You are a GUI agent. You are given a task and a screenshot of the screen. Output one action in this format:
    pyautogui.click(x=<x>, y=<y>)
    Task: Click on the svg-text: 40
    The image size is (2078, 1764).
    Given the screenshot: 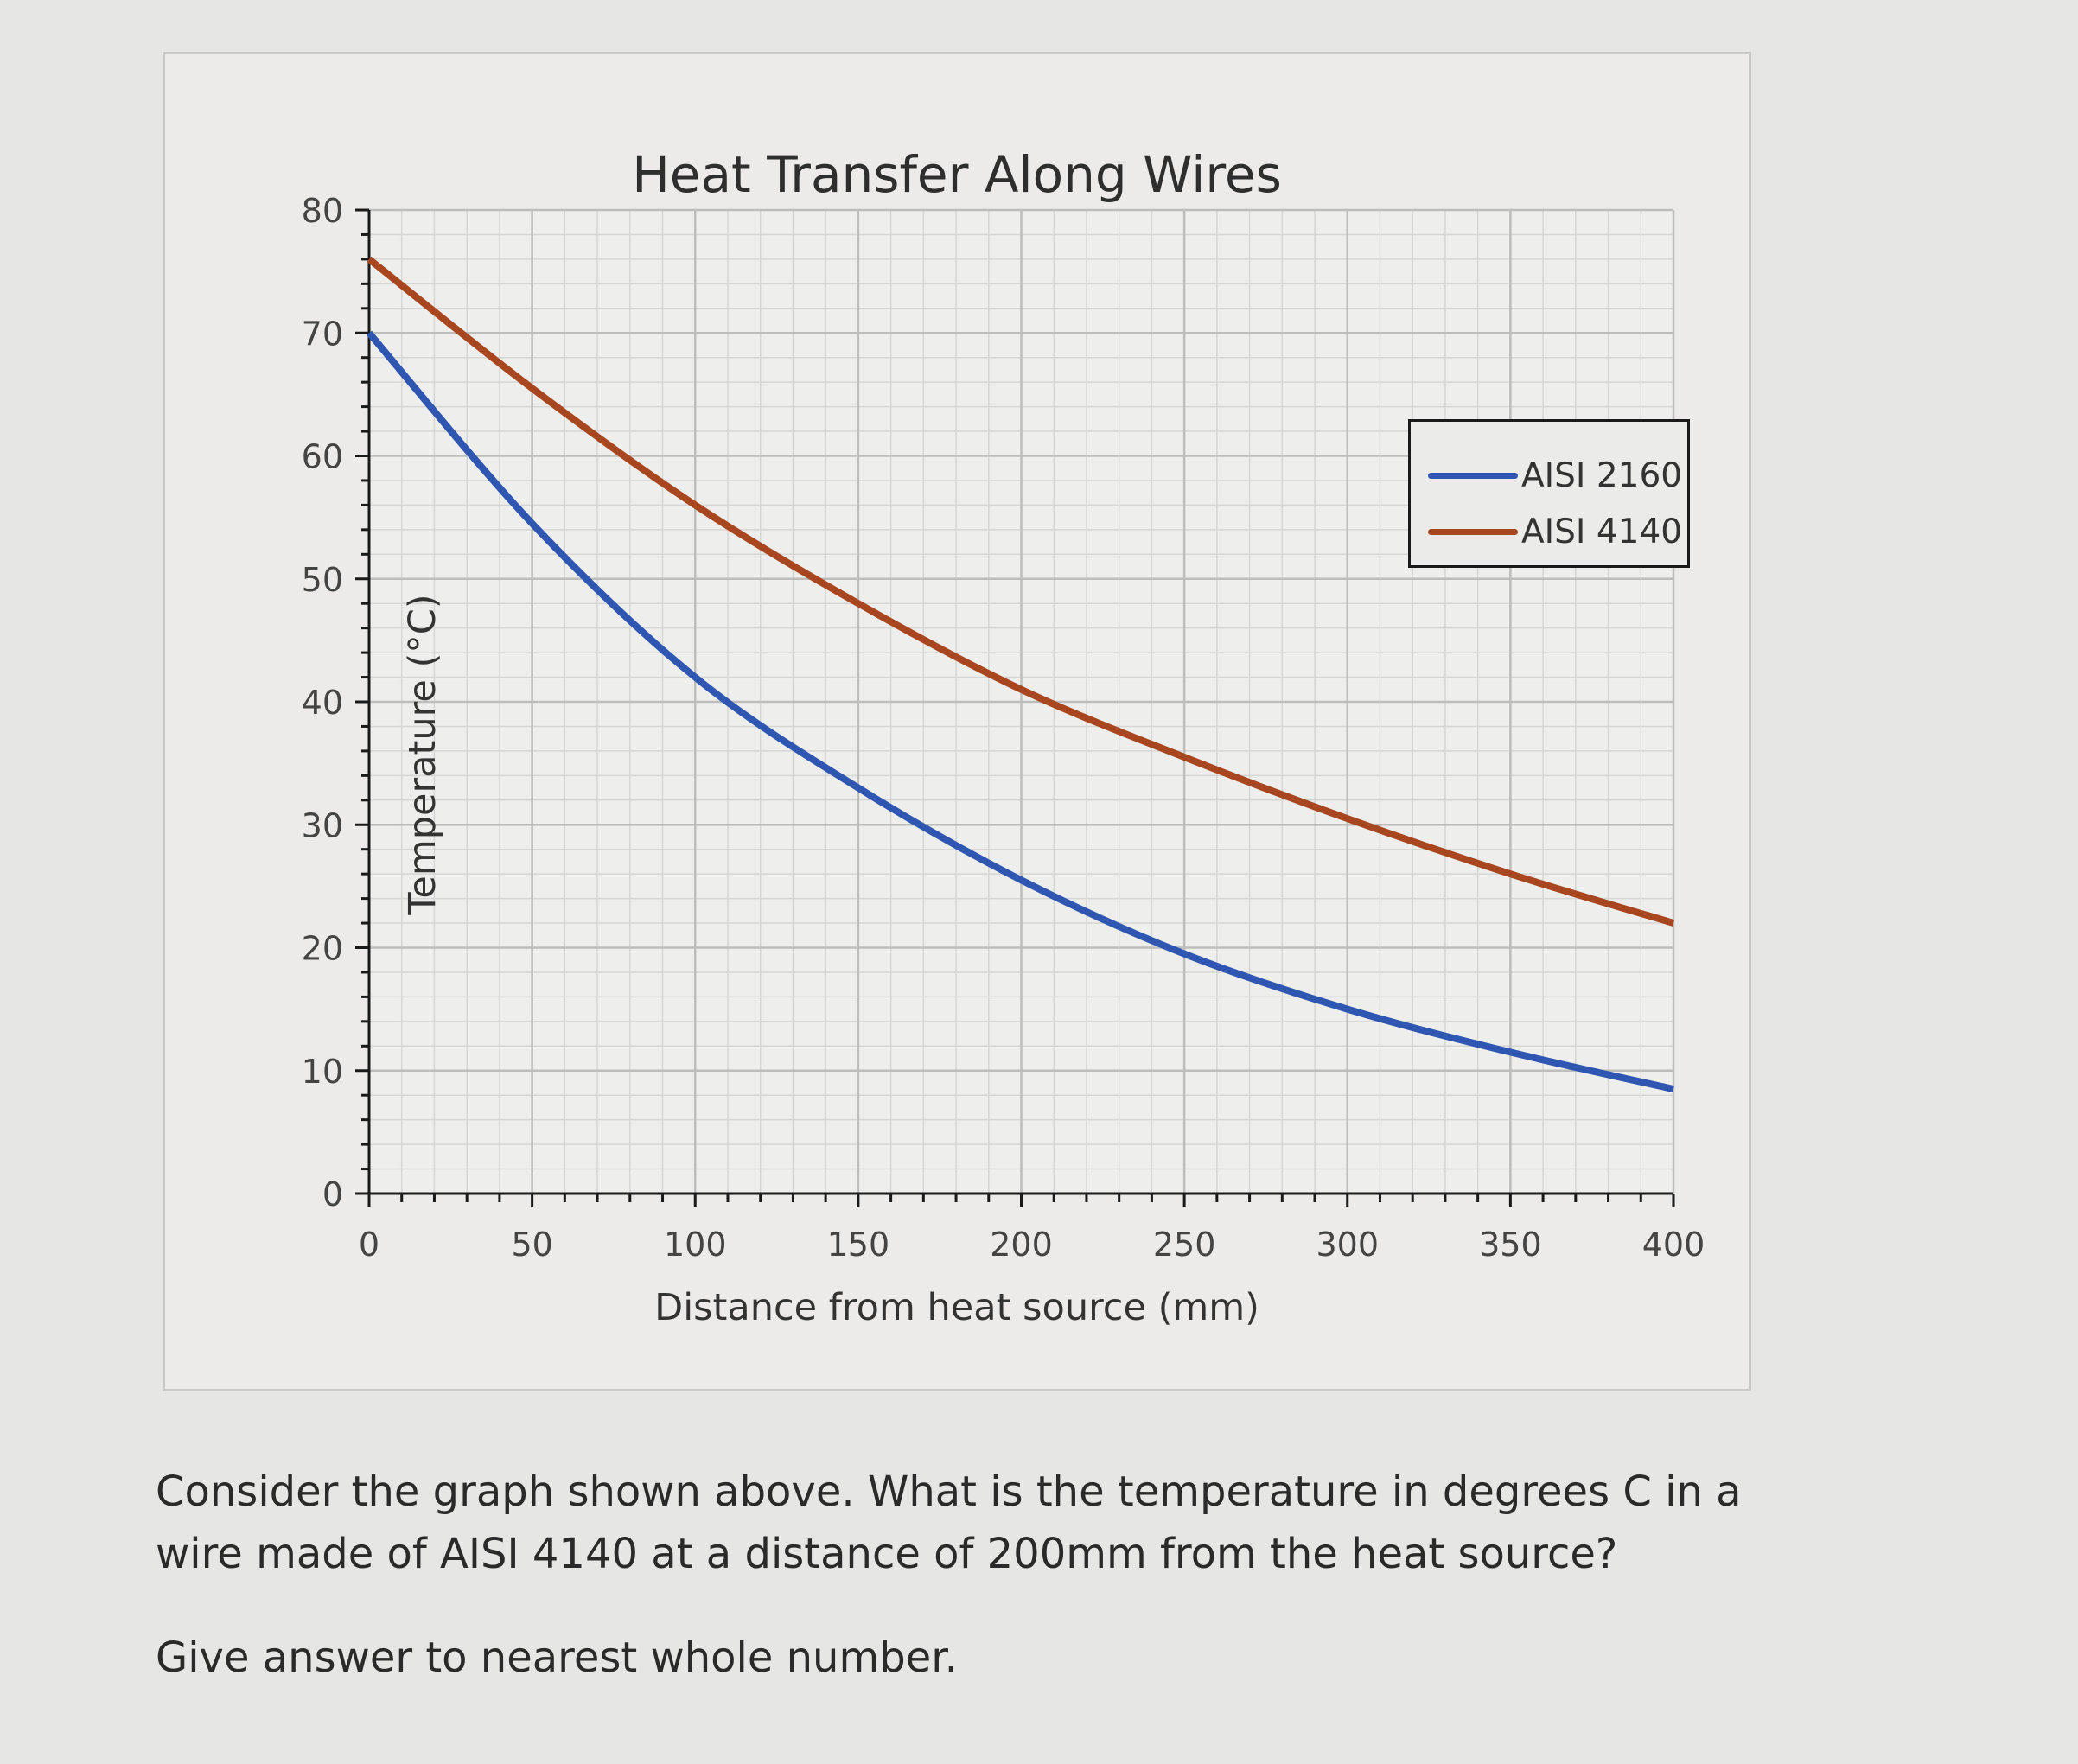 What is the action you would take?
    pyautogui.click(x=322, y=703)
    